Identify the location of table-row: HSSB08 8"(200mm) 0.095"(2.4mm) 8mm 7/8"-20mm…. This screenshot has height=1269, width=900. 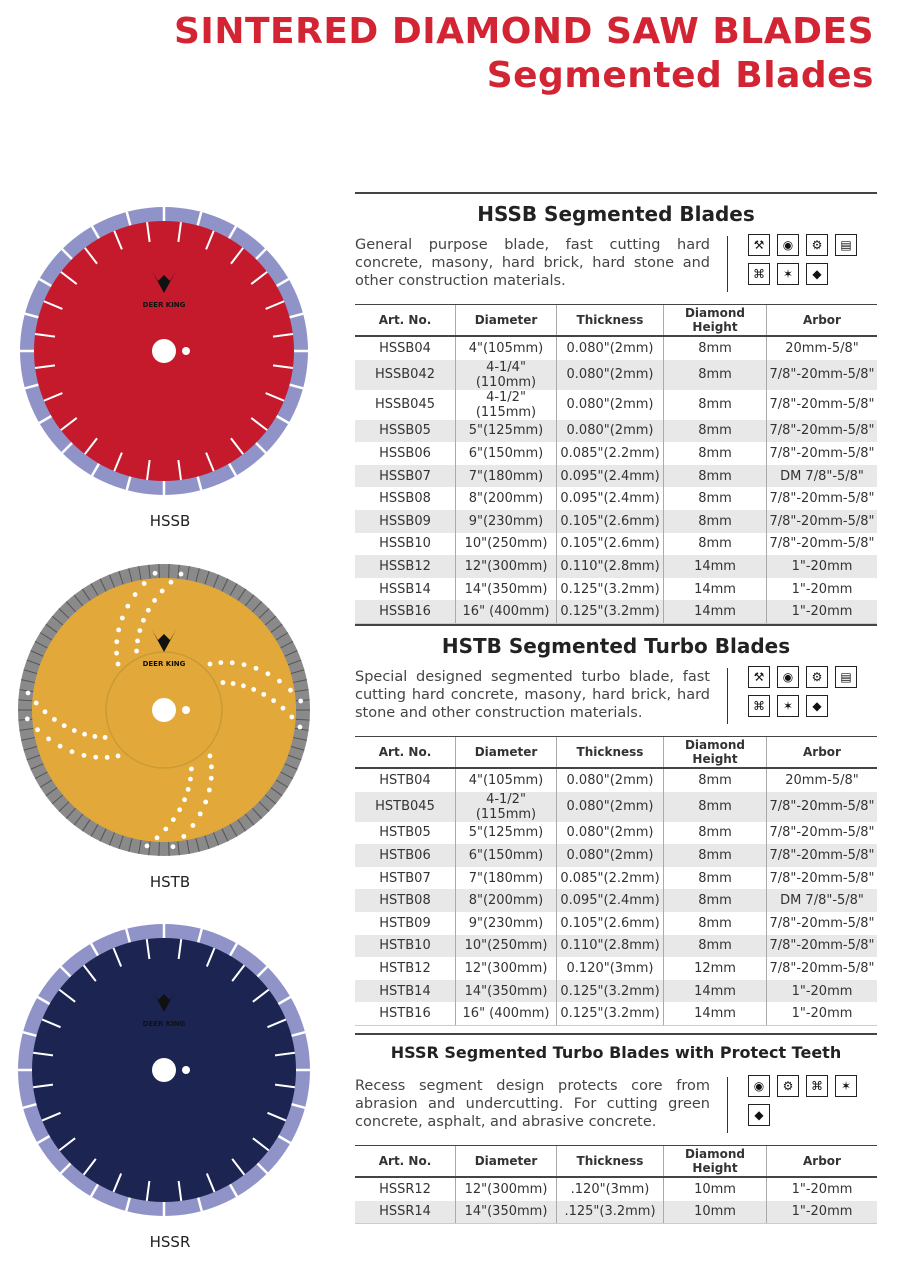
(616, 498).